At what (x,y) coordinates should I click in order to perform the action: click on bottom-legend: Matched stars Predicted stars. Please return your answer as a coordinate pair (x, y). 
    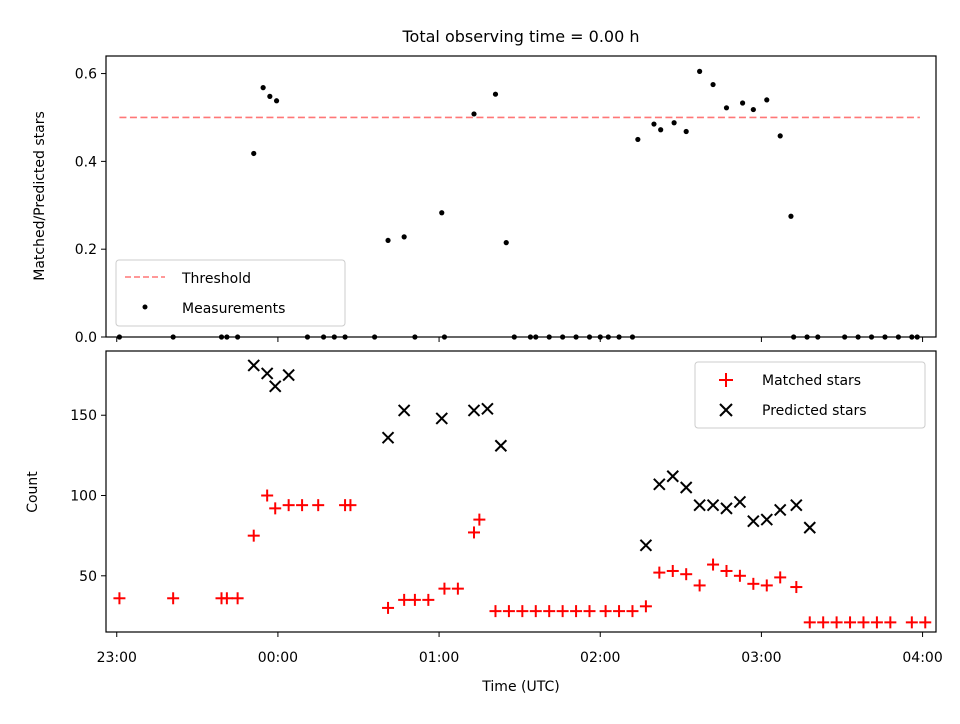
    Looking at the image, I should click on (810, 395).